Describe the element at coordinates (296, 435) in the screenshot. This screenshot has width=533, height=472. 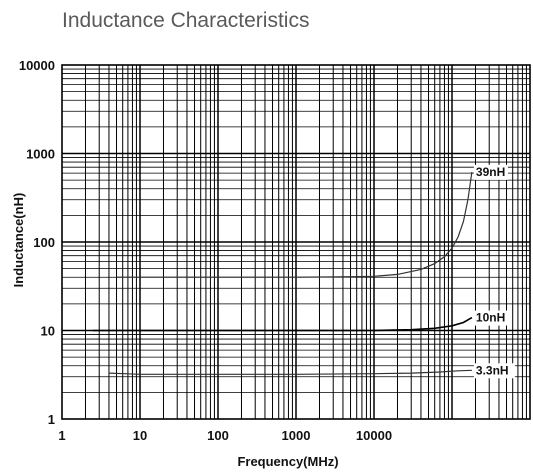
I see `x-tick-label: 1000` at that location.